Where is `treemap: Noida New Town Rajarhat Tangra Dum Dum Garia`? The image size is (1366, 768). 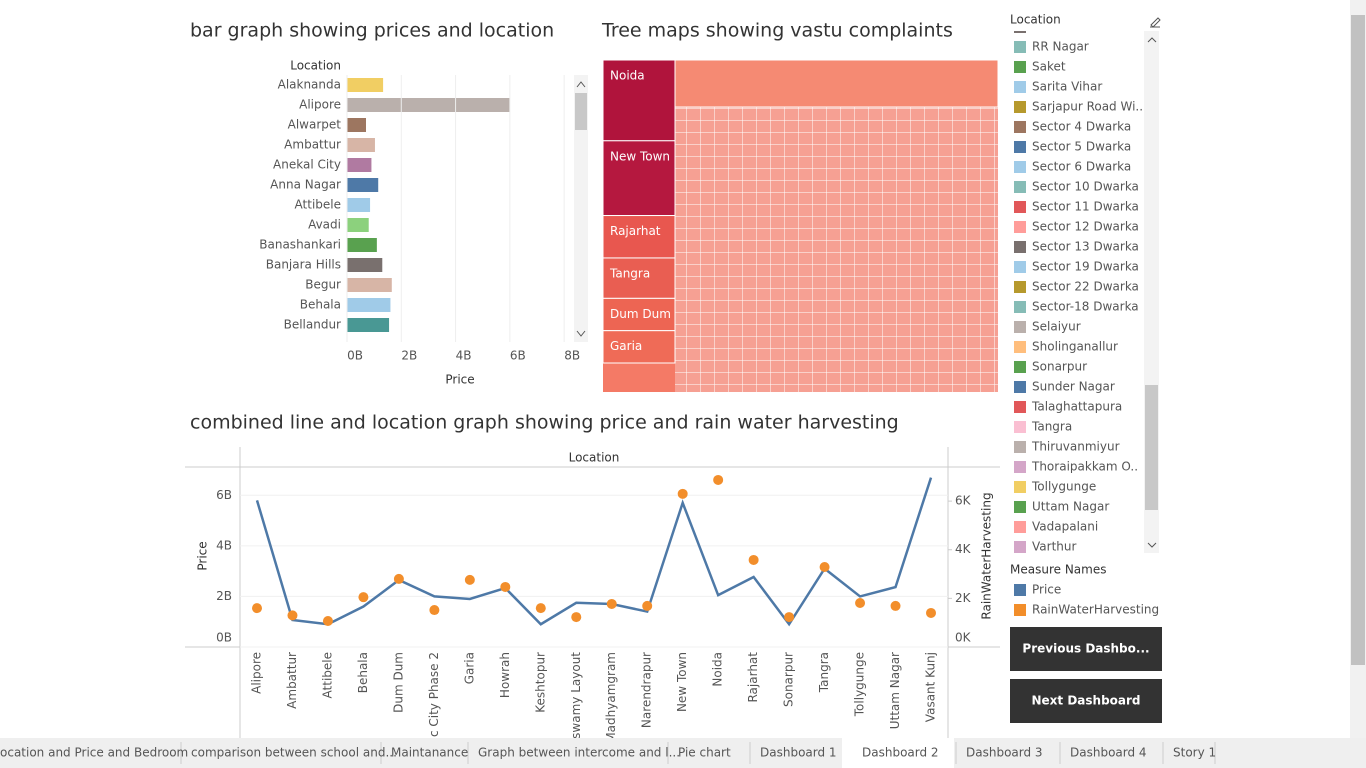 treemap: Noida New Town Rajarhat Tangra Dum Dum Garia is located at coordinates (639, 211).